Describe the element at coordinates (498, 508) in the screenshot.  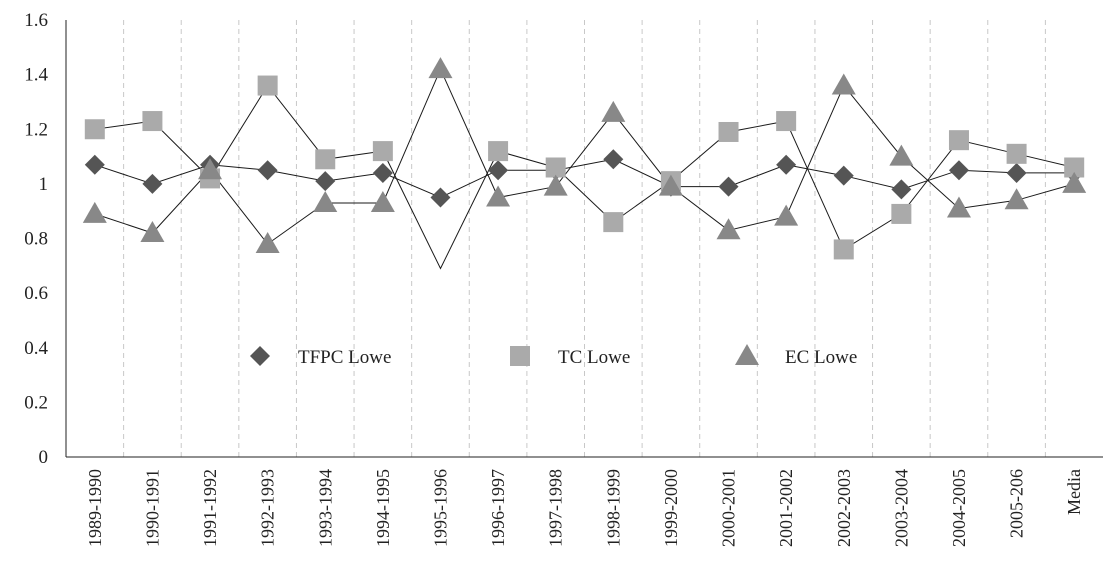
I see `x-tick-label: 1996-1997` at that location.